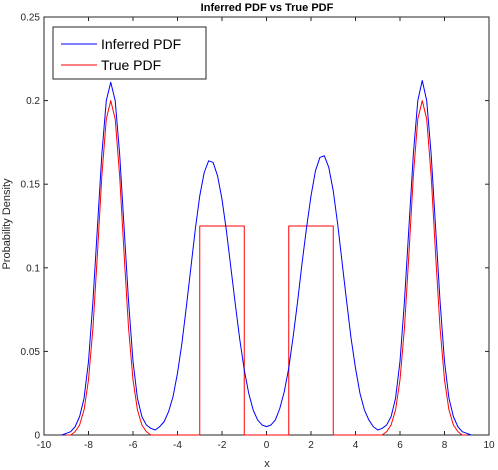 This screenshot has height=470, width=498. What do you see at coordinates (33, 268) in the screenshot?
I see `y-tick-label: 0.1` at bounding box center [33, 268].